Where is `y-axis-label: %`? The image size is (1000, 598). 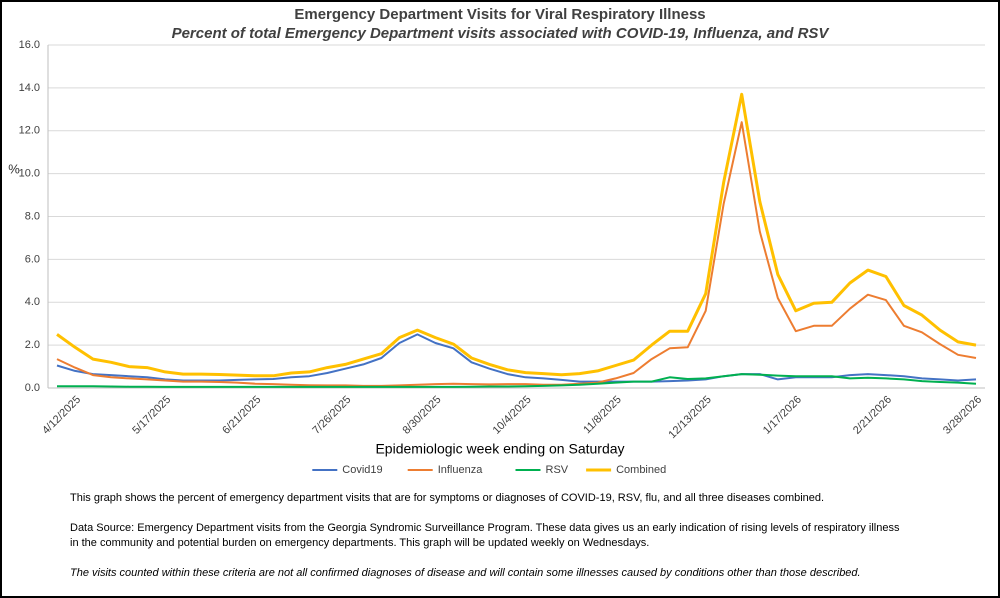
y-axis-label: % is located at coordinates (14, 168).